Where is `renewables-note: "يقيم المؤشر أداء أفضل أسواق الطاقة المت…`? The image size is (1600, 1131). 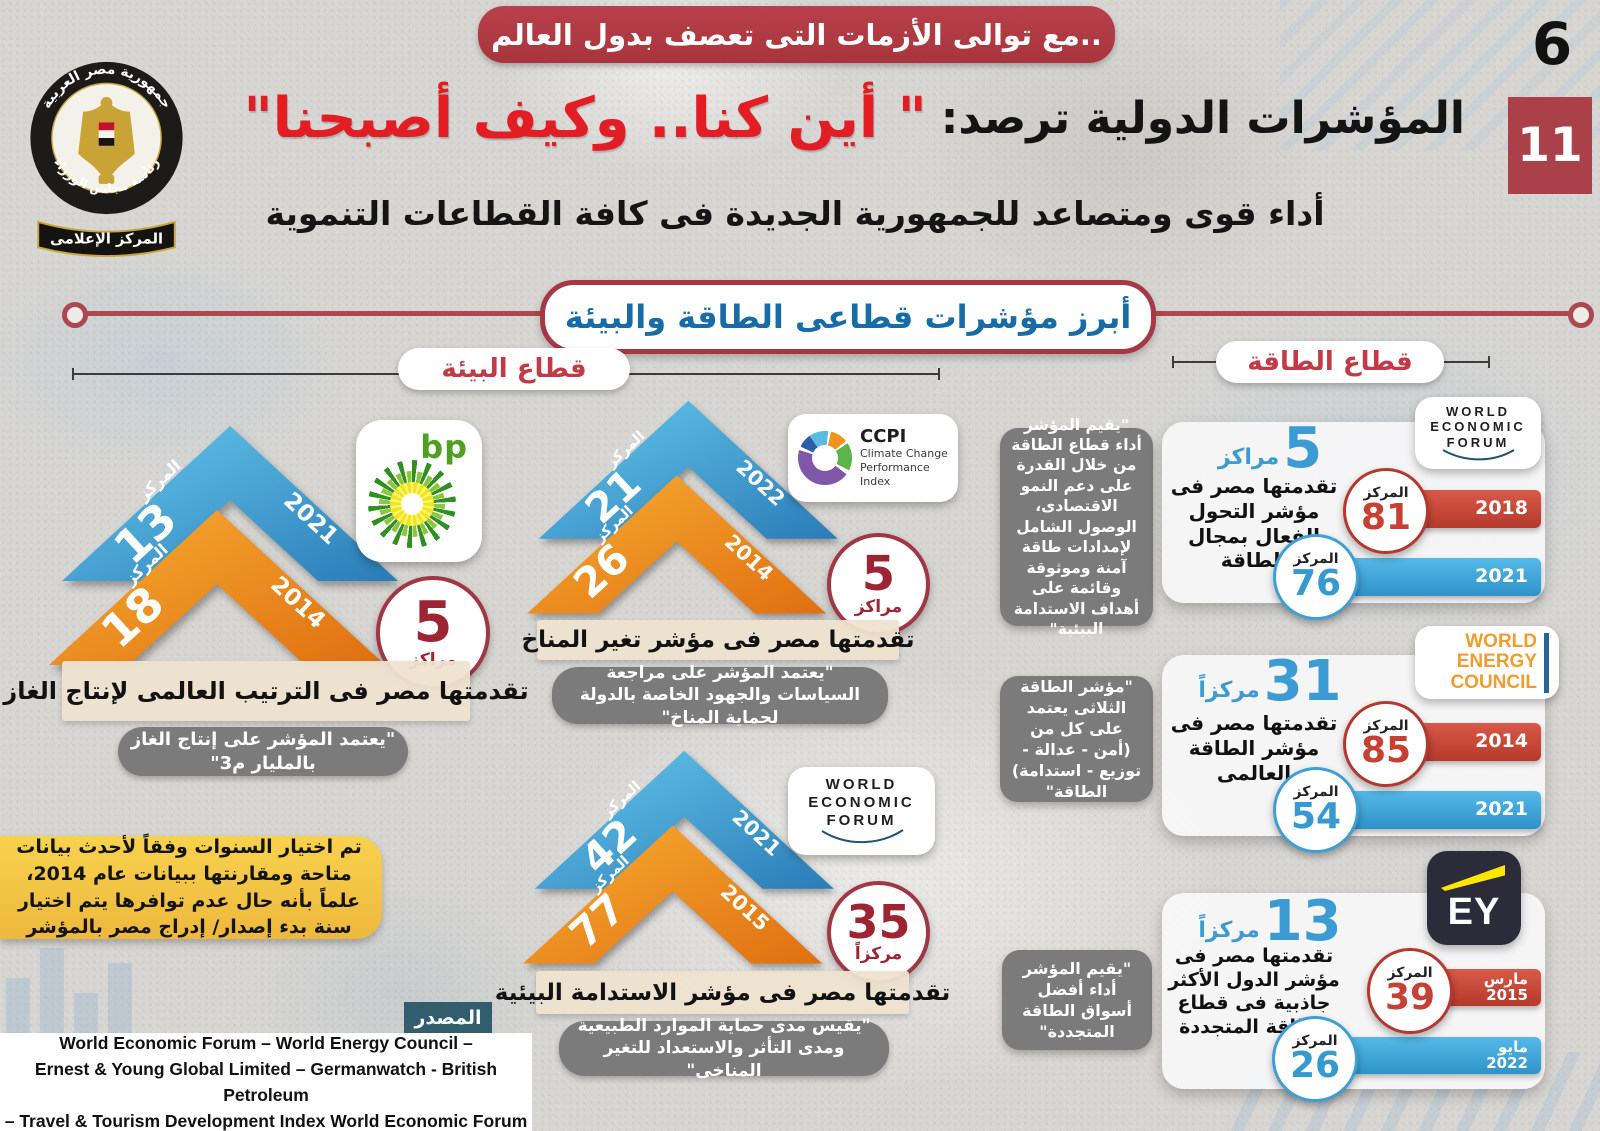 renewables-note: "يقيم المؤشر أداء أفضل أسواق الطاقة المت… is located at coordinates (1077, 1000).